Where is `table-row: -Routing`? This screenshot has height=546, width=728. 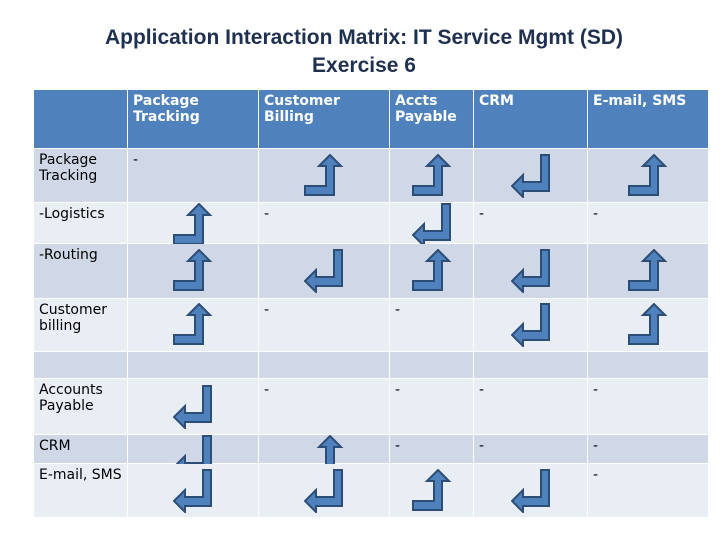 table-row: -Routing is located at coordinates (371, 271).